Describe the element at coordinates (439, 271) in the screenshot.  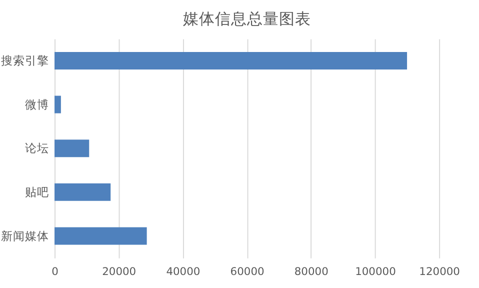
I see `x-tick-label: 120000` at that location.